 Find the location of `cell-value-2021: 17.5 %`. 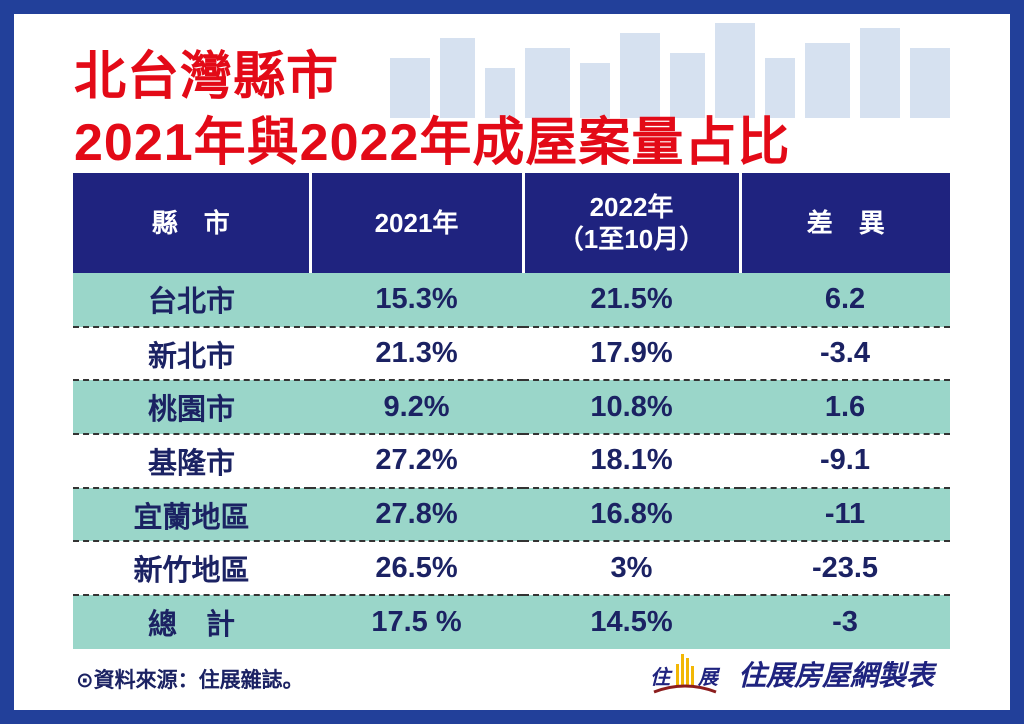

cell-value-2021: 17.5 % is located at coordinates (416, 622).